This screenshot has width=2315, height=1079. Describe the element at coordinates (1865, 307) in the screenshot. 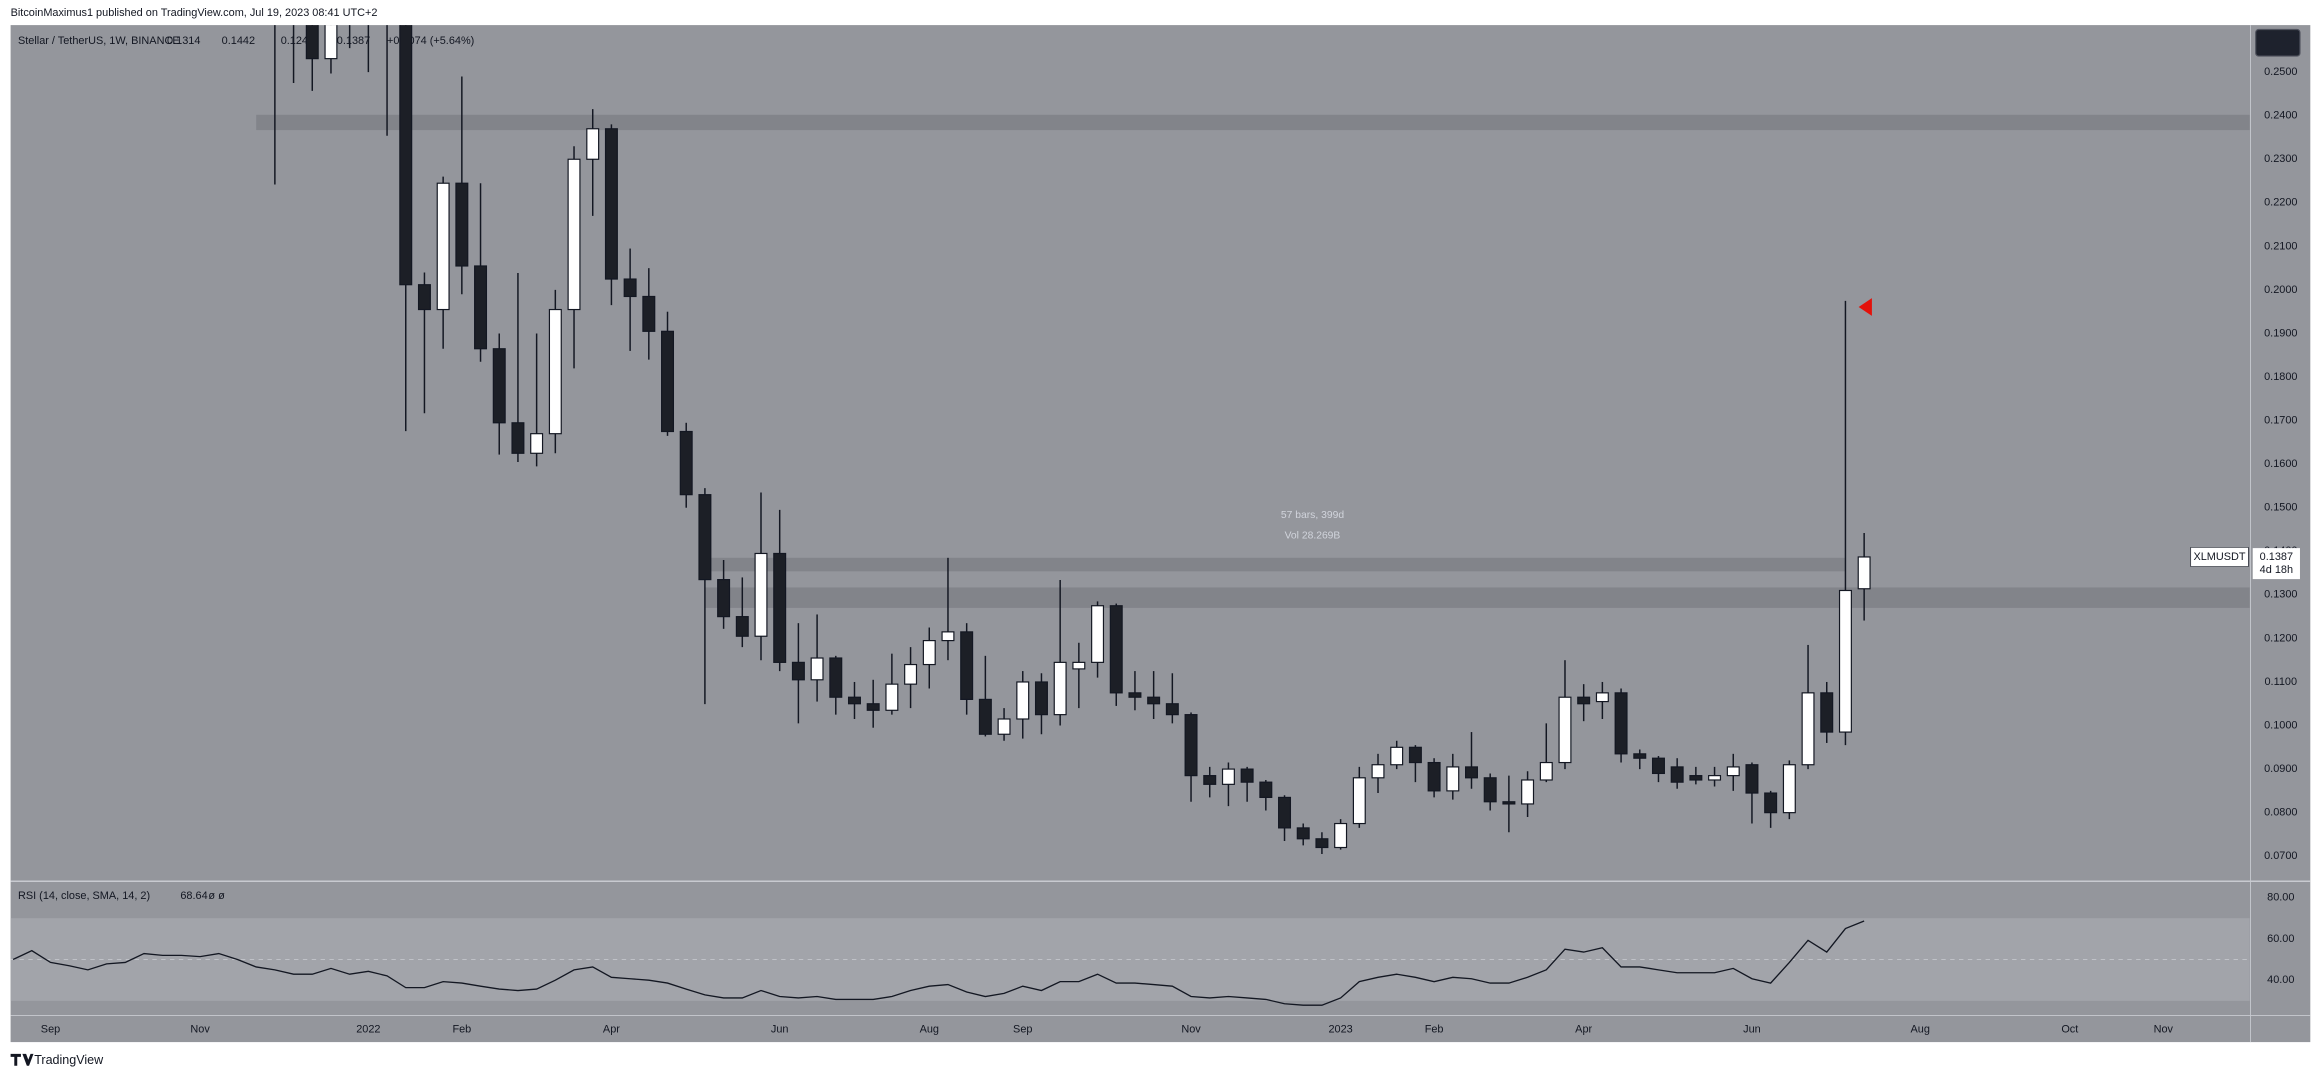

I see `arrow-marker` at that location.